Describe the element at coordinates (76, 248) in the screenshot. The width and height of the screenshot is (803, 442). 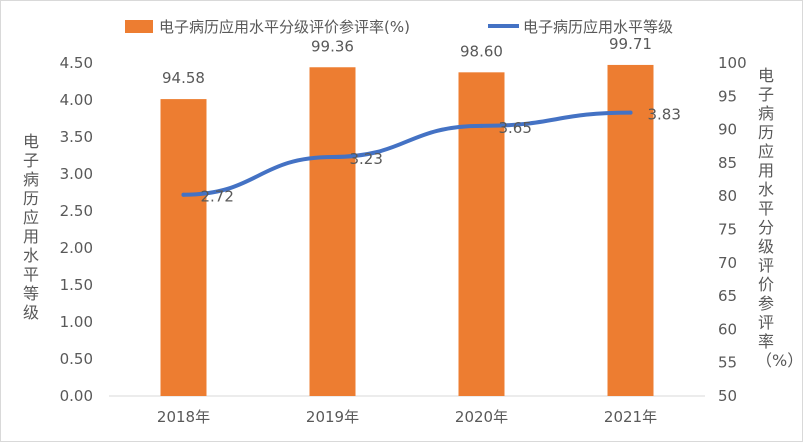
I see `left-axis-tick-label: 2.00` at that location.